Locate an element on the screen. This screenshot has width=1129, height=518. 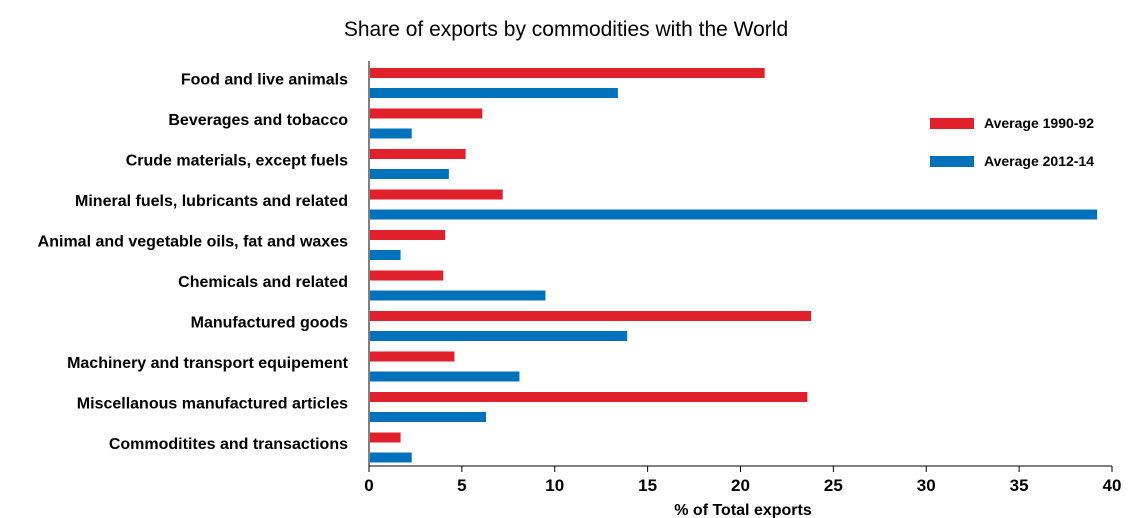
x-tick-label: 10 is located at coordinates (554, 485).